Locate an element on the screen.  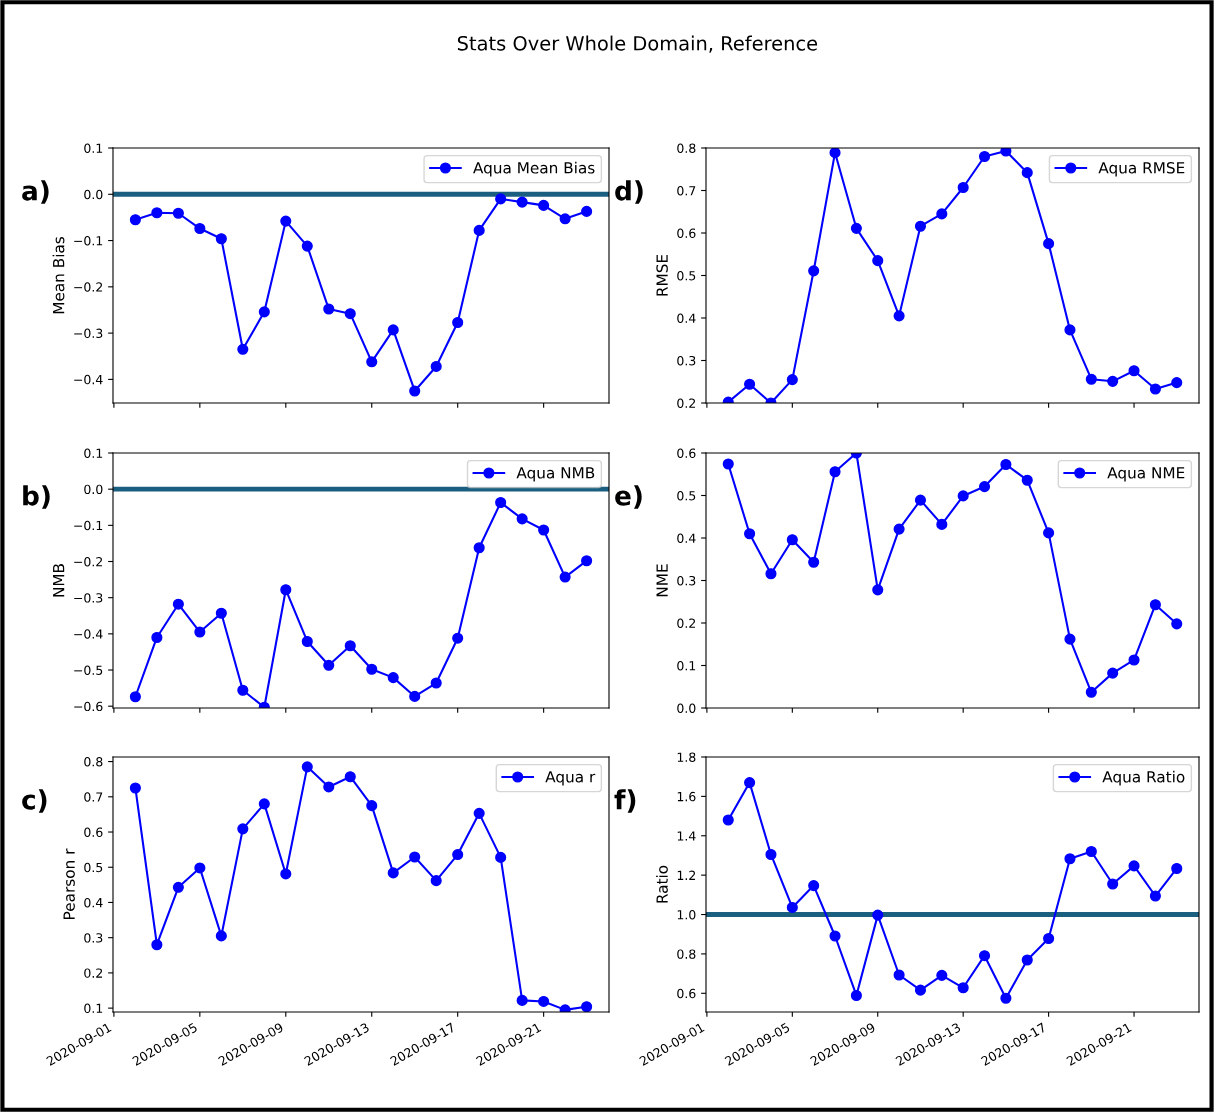
y-tick-label: 0.1 is located at coordinates (93, 148).